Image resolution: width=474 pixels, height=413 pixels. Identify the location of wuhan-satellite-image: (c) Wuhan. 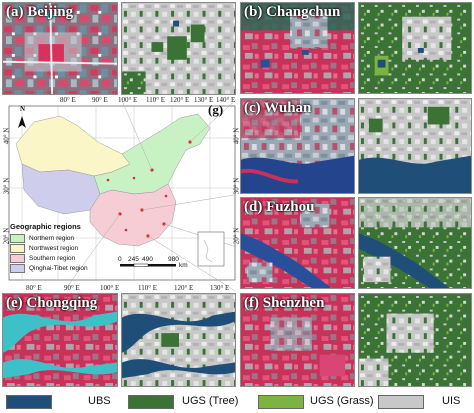
(297, 146).